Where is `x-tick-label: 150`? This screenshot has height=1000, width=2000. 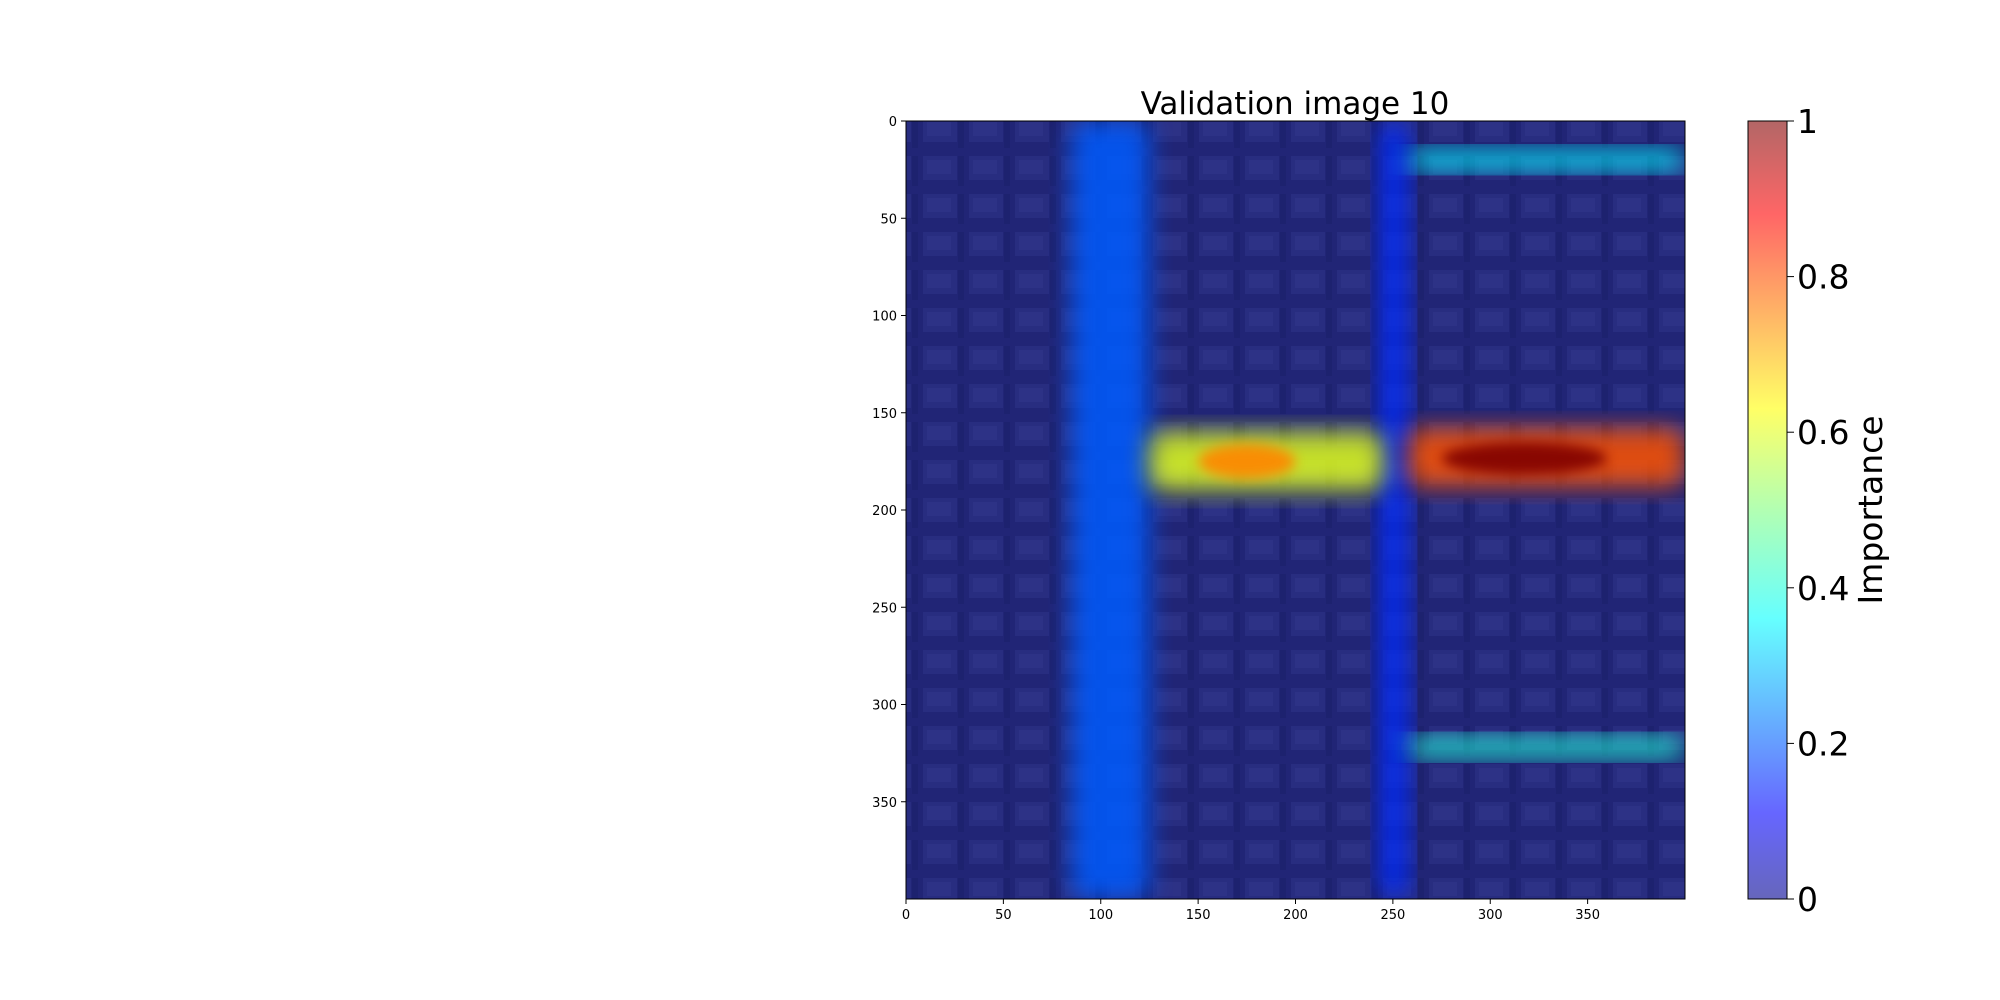
x-tick-label: 150 is located at coordinates (1198, 915).